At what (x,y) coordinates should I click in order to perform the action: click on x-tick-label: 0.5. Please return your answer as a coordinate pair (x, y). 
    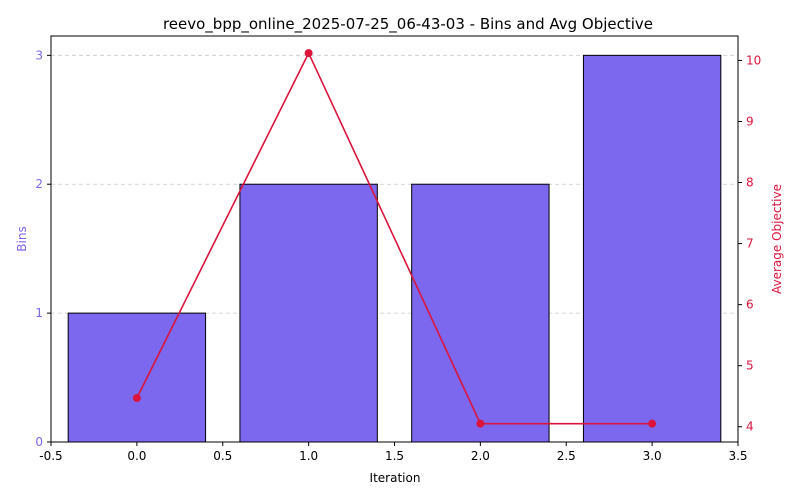
    Looking at the image, I should click on (222, 456).